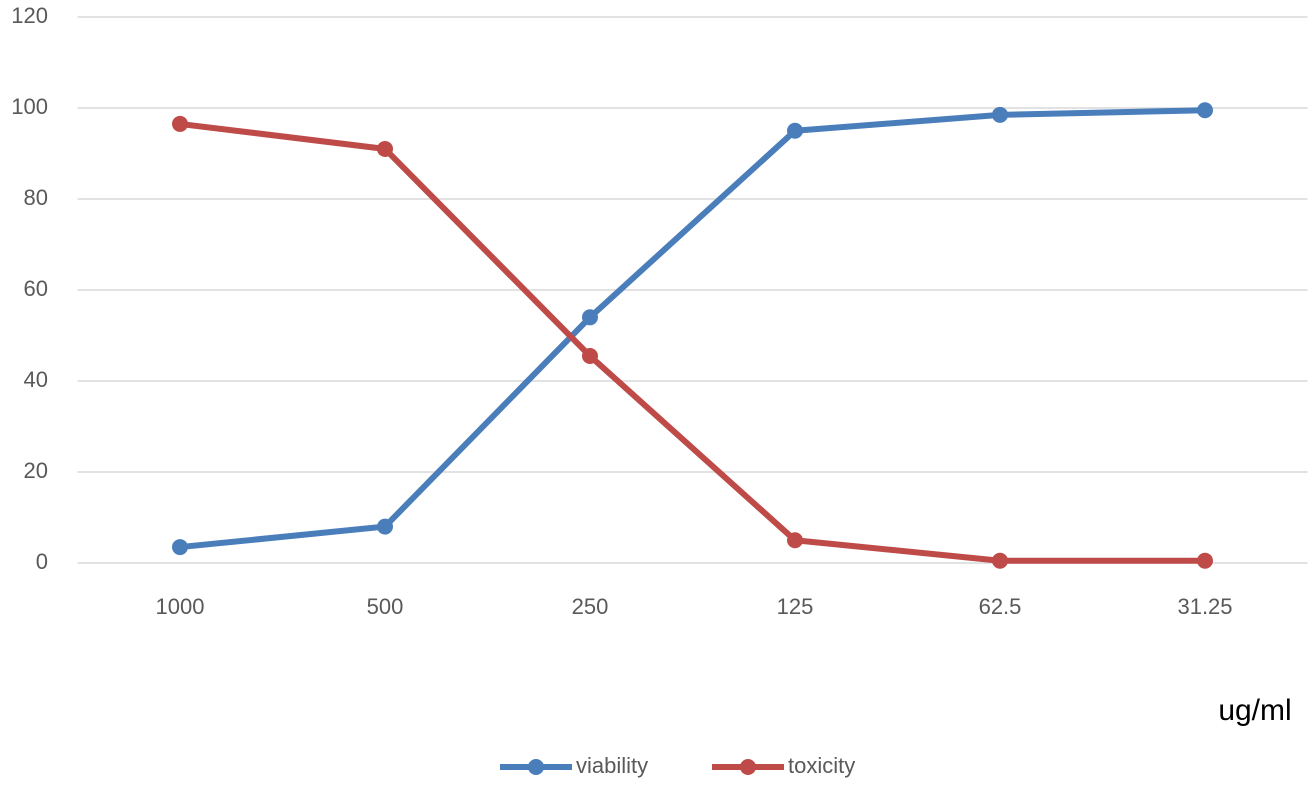 This screenshot has height=788, width=1311. I want to click on x-tick-label: 125, so click(795, 606).